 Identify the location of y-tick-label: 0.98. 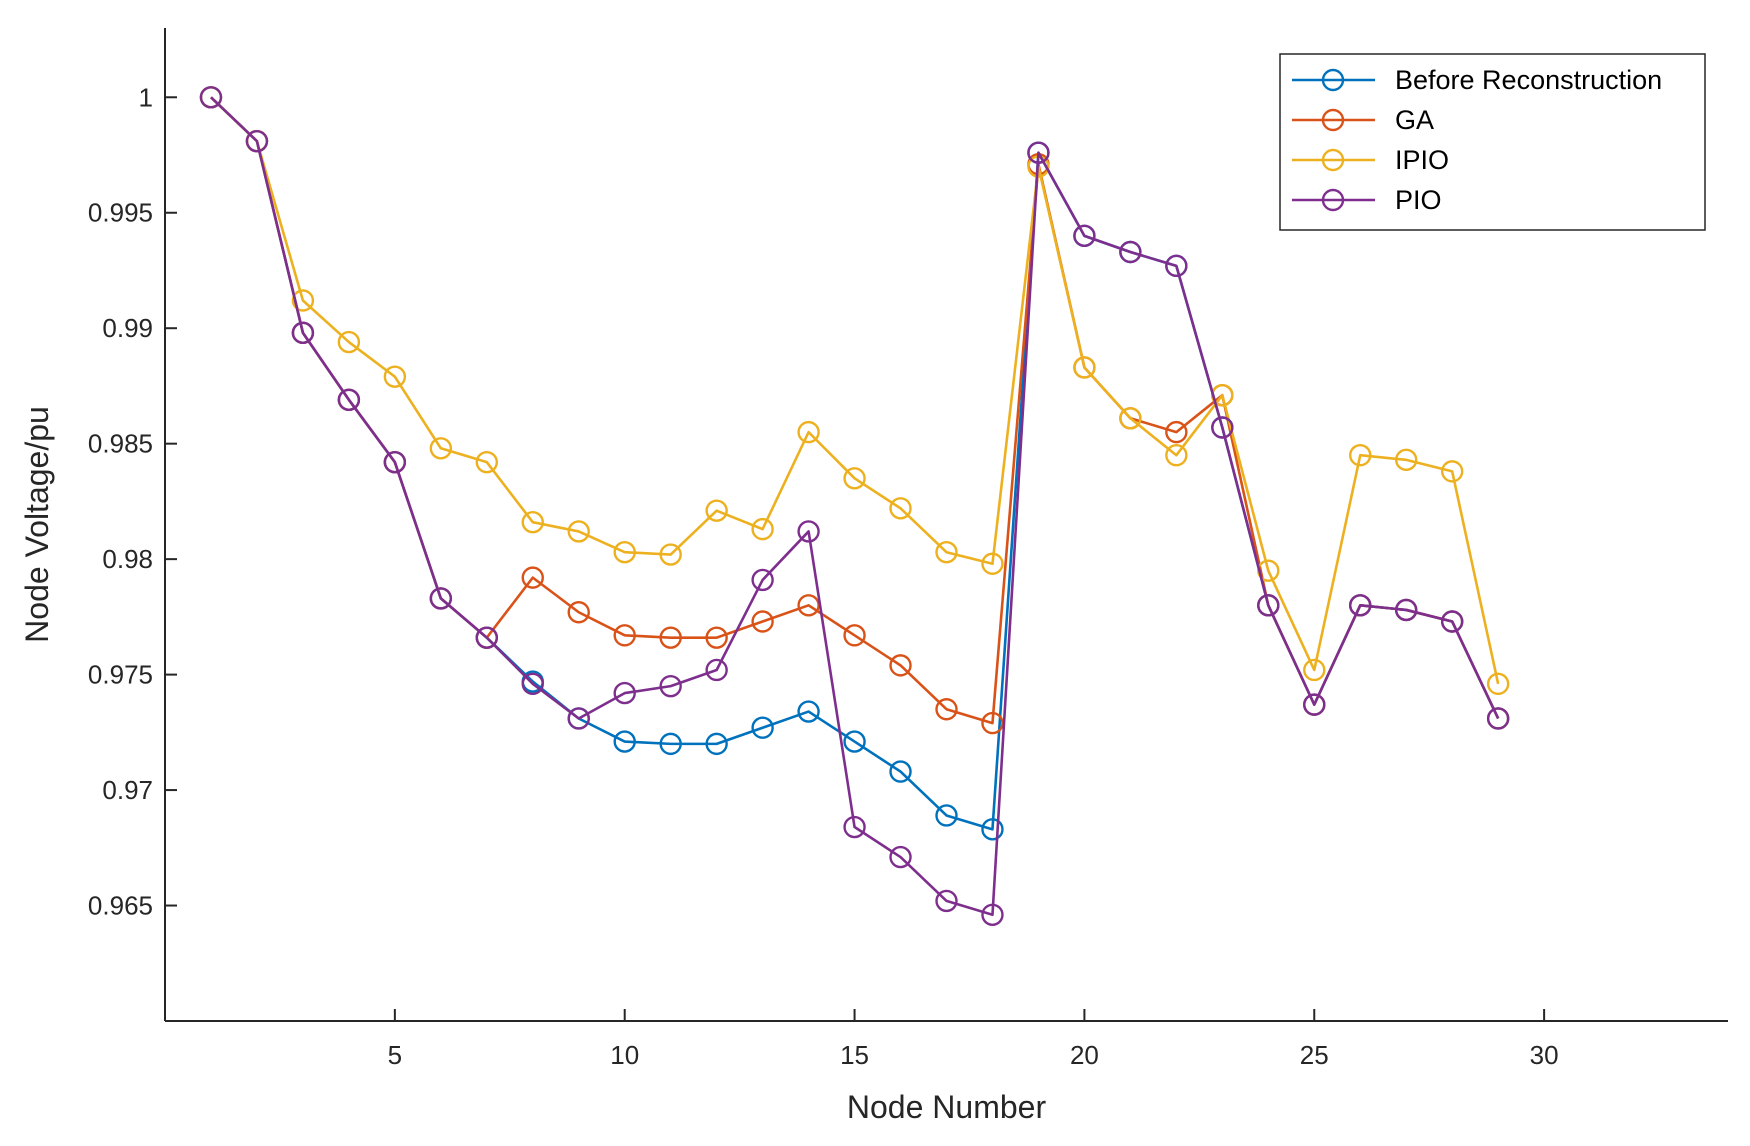
(127, 559).